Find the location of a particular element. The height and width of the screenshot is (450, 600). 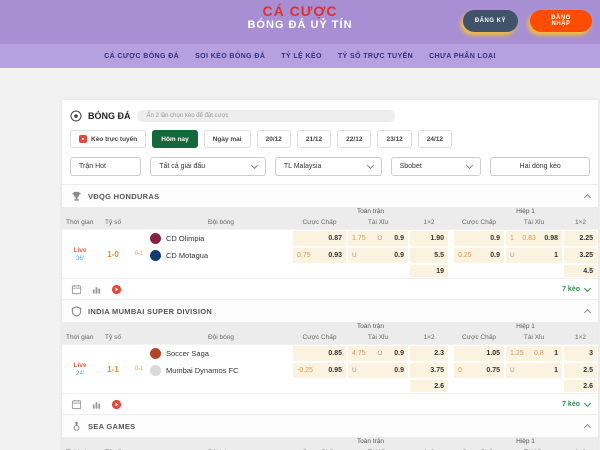

register-button: ĐĂNG KÝ is located at coordinates (490, 21).